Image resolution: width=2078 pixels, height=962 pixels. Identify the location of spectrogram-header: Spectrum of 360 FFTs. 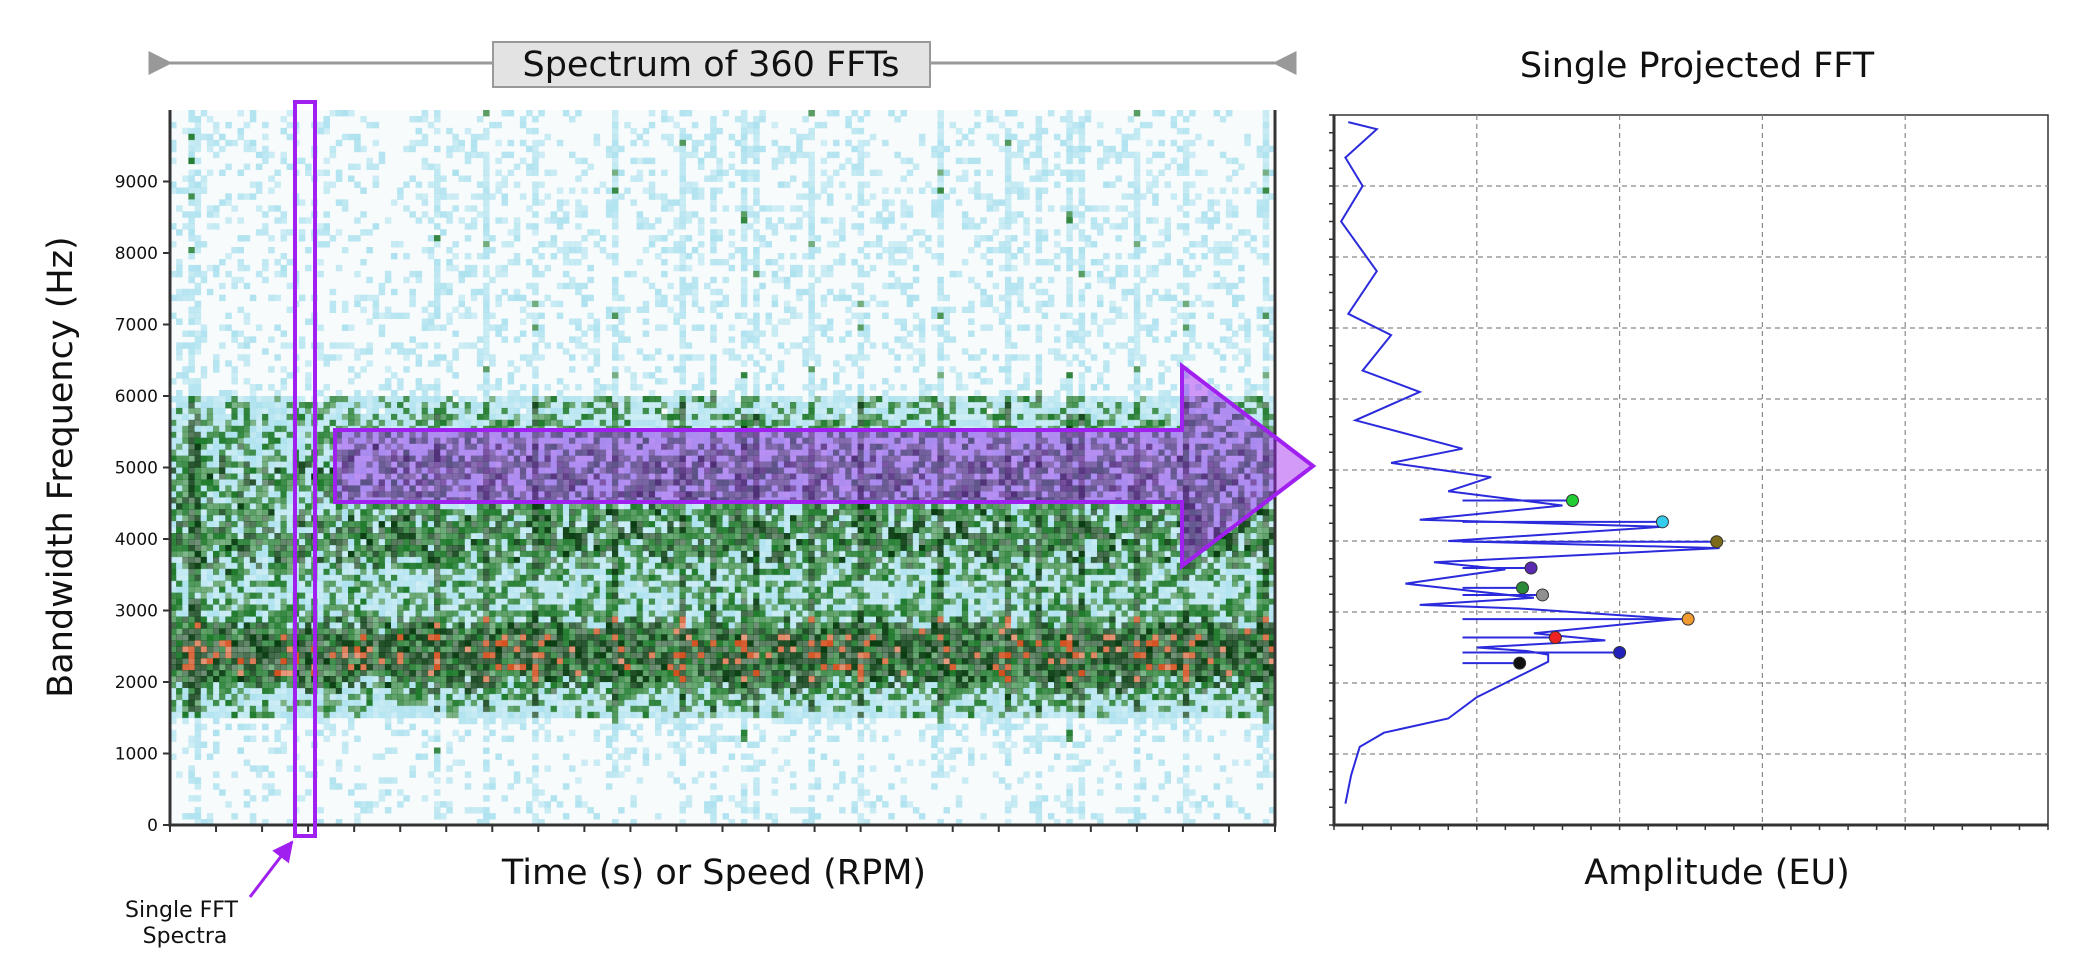
(711, 65).